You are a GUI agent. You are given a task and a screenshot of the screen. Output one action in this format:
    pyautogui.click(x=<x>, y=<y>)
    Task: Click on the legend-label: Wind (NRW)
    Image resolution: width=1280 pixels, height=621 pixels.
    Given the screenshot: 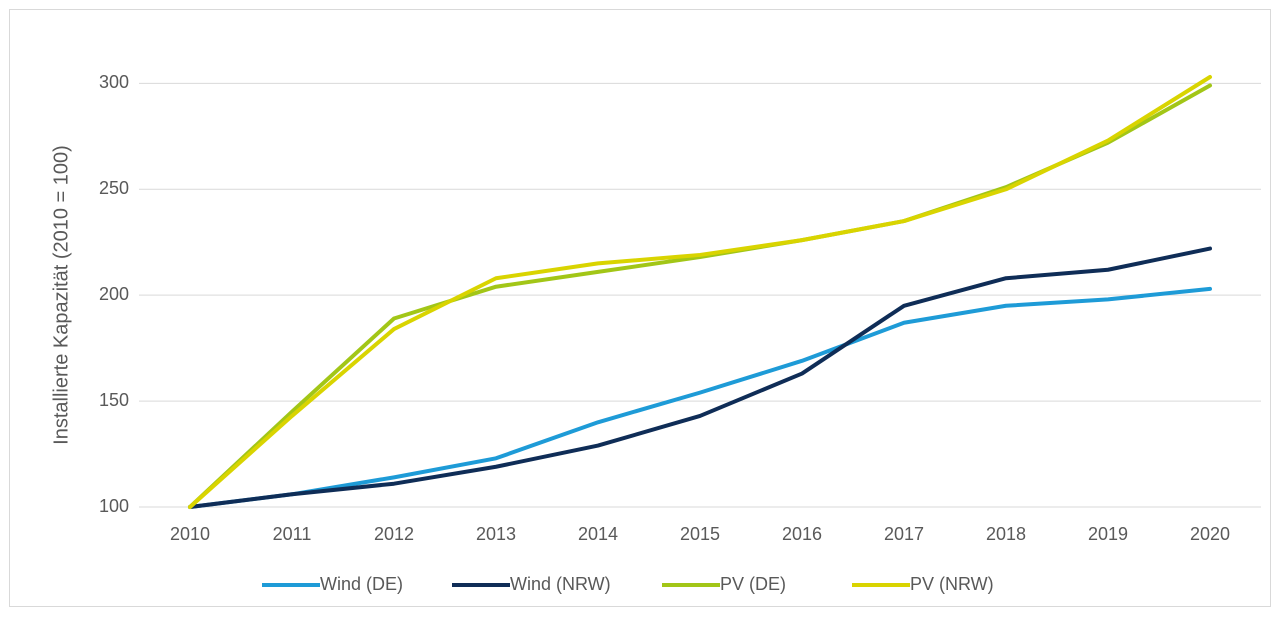 What is the action you would take?
    pyautogui.click(x=560, y=584)
    